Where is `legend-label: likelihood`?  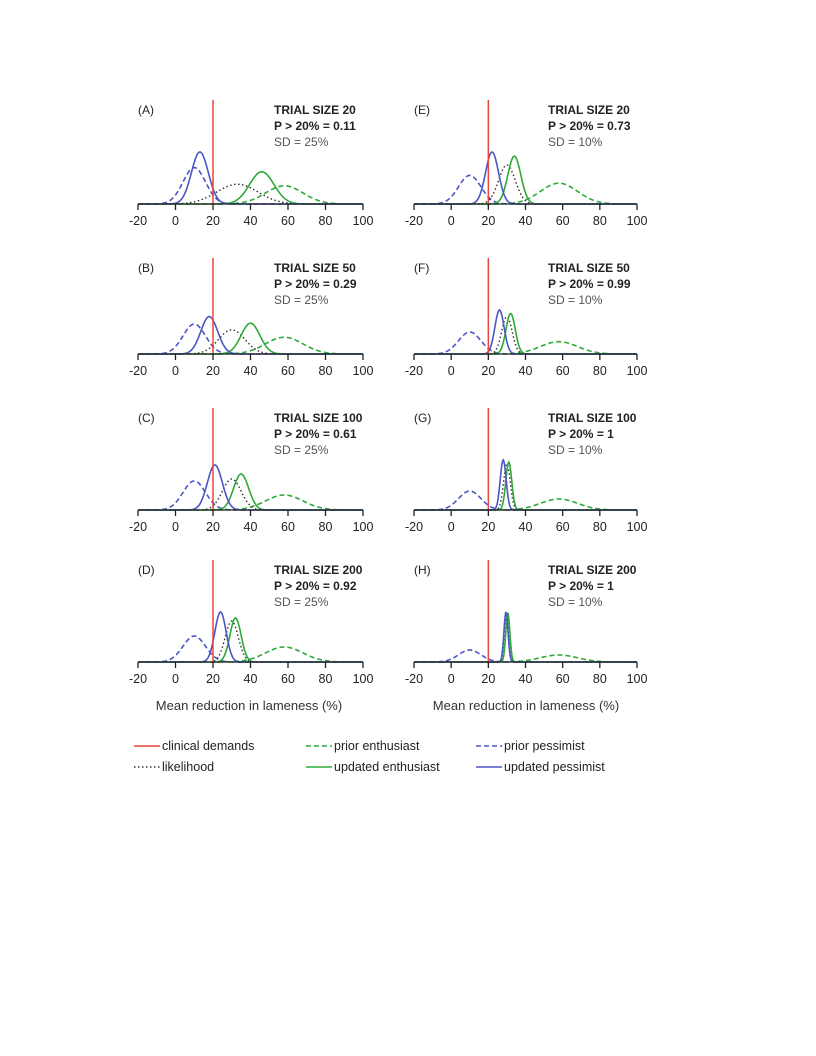 legend-label: likelihood is located at coordinates (188, 767).